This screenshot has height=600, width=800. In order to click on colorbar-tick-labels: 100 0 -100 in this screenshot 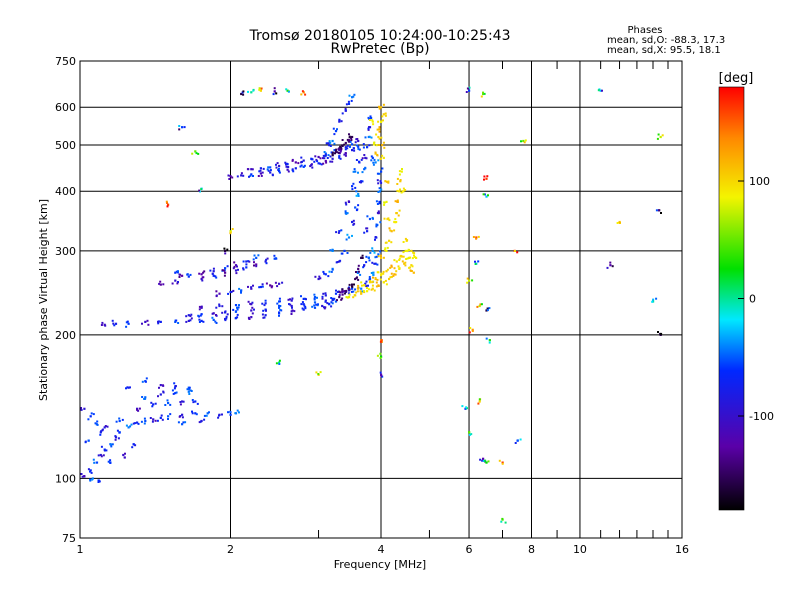, I will do `click(756, 299)`.